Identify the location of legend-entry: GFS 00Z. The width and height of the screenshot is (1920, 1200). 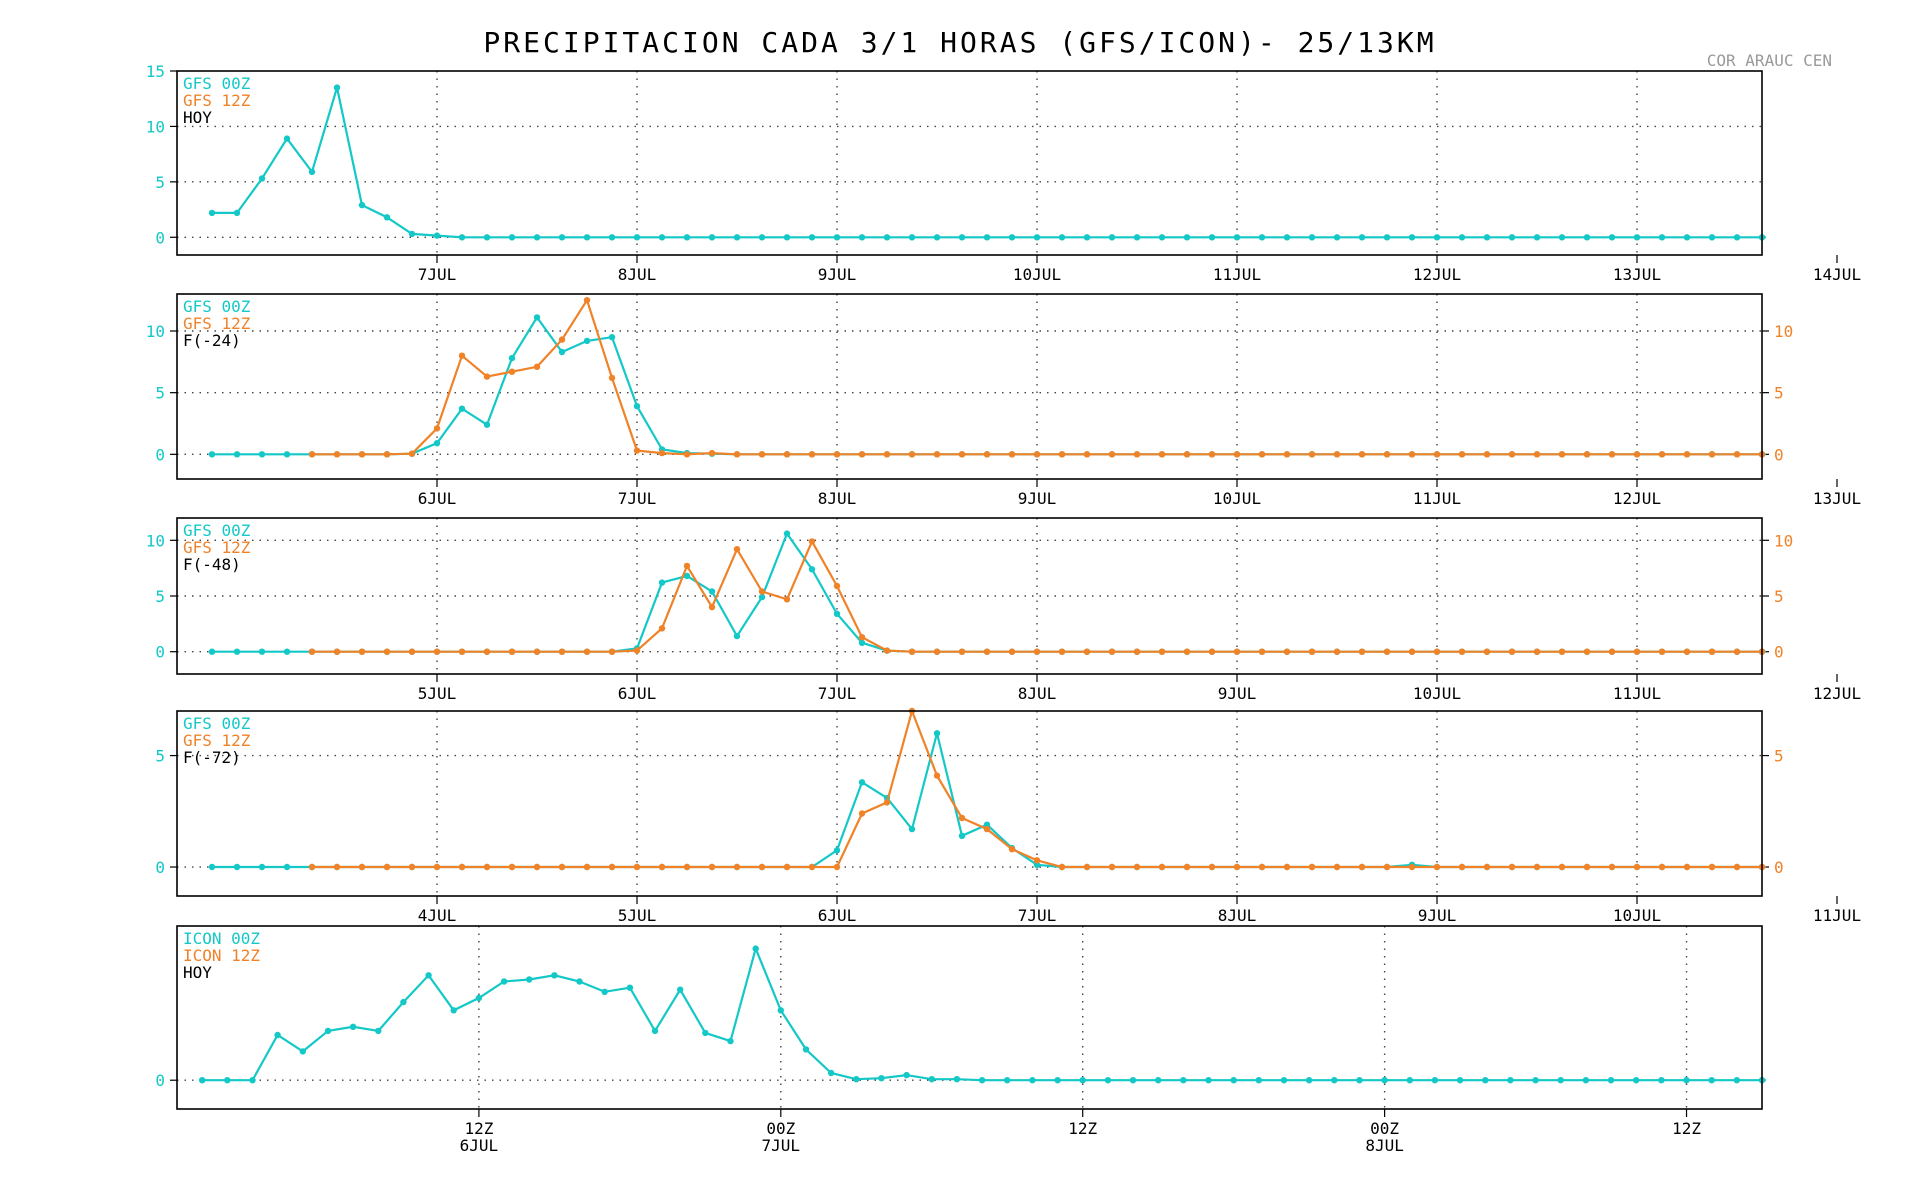
(217, 723).